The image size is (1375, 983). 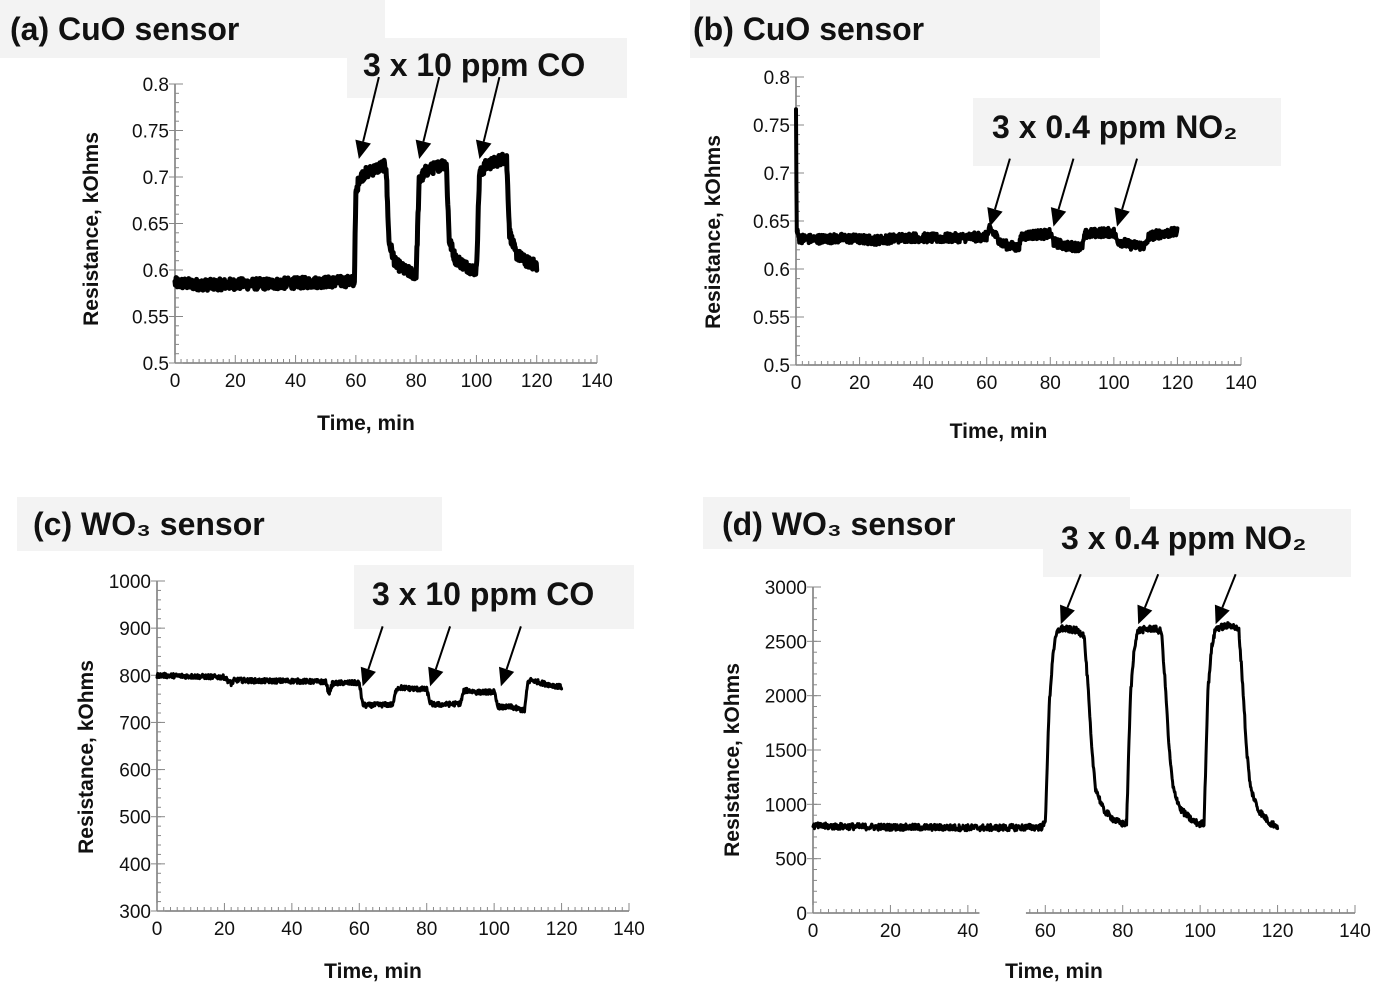 I want to click on x-axis-break, so click(x=1002, y=914).